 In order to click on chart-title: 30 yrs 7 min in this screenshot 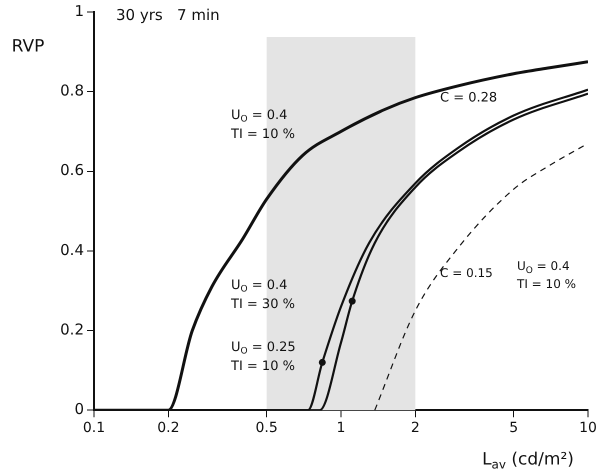, I will do `click(168, 15)`.